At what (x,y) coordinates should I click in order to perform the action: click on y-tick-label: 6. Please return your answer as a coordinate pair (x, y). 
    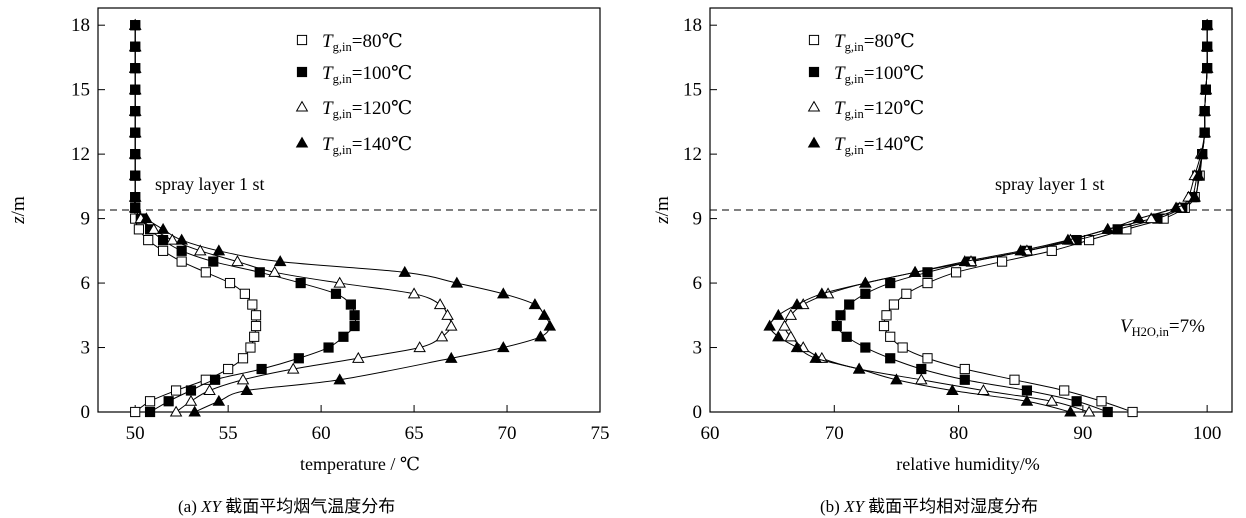
    Looking at the image, I should click on (86, 283).